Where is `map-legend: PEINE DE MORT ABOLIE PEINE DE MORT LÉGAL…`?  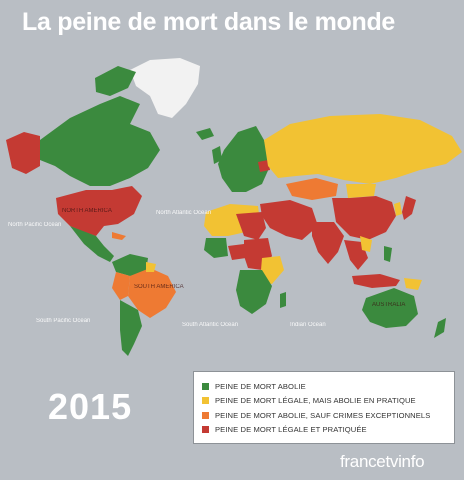
map-legend: PEINE DE MORT ABOLIE PEINE DE MORT LÉGAL… is located at coordinates (324, 407).